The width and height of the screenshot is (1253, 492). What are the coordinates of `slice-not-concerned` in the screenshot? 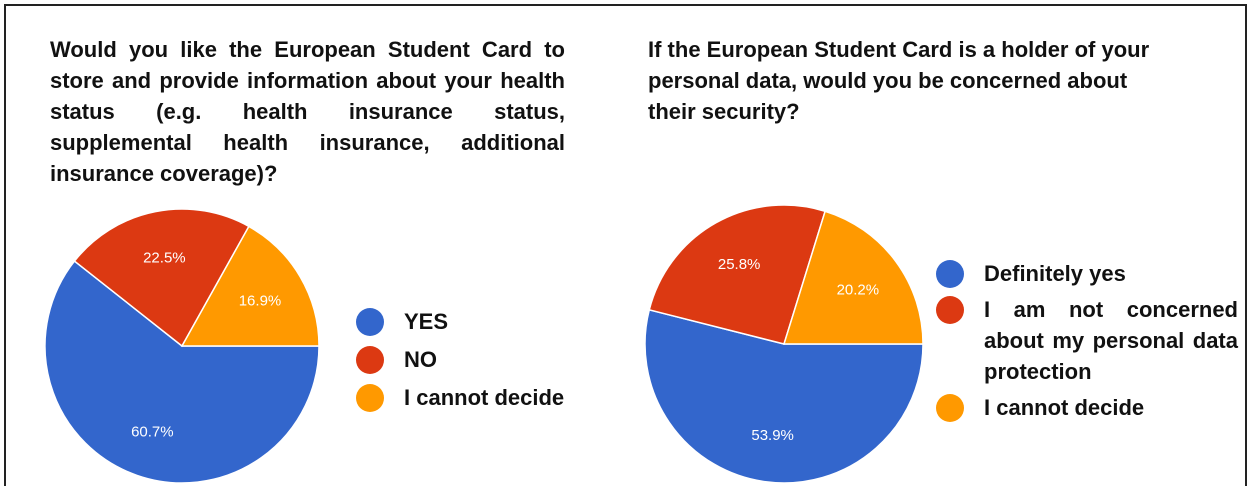 It's located at (737, 274).